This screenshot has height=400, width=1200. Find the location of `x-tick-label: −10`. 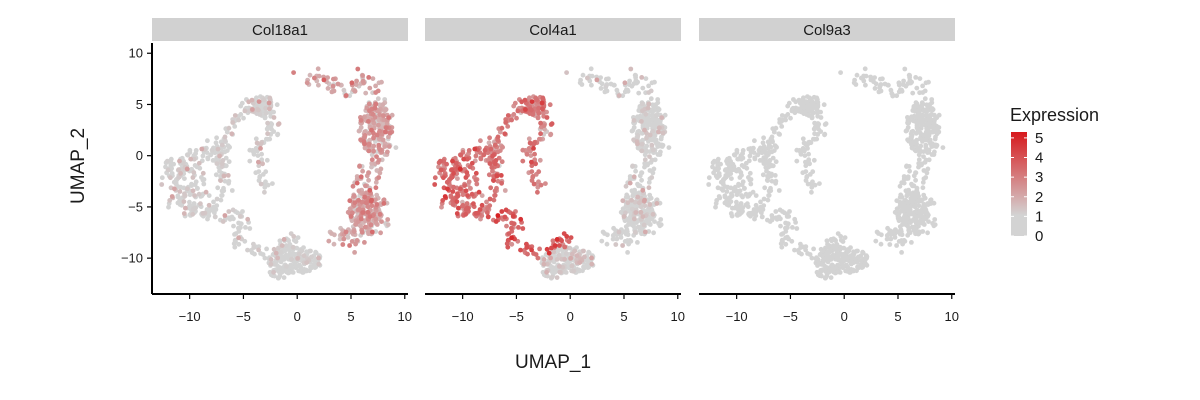

x-tick-label: −10 is located at coordinates (190, 316).